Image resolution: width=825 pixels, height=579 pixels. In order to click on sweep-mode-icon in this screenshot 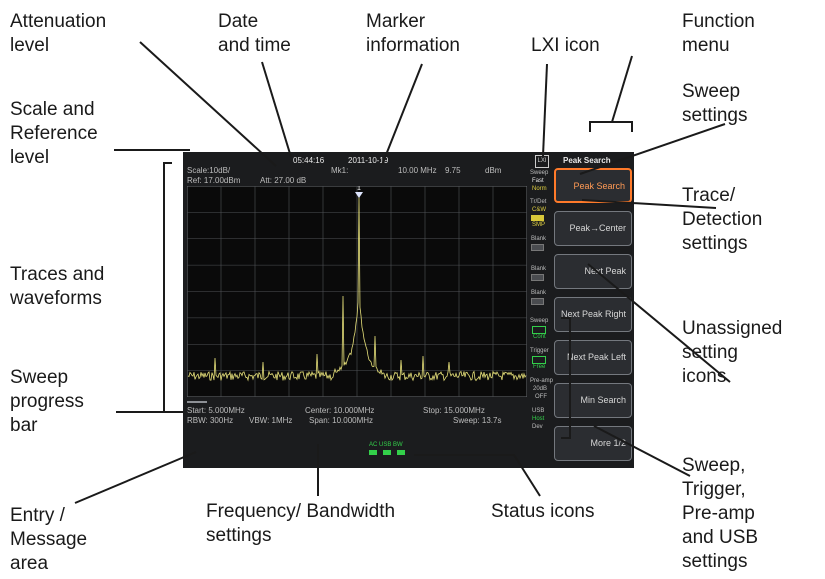, I will do `click(539, 330)`.